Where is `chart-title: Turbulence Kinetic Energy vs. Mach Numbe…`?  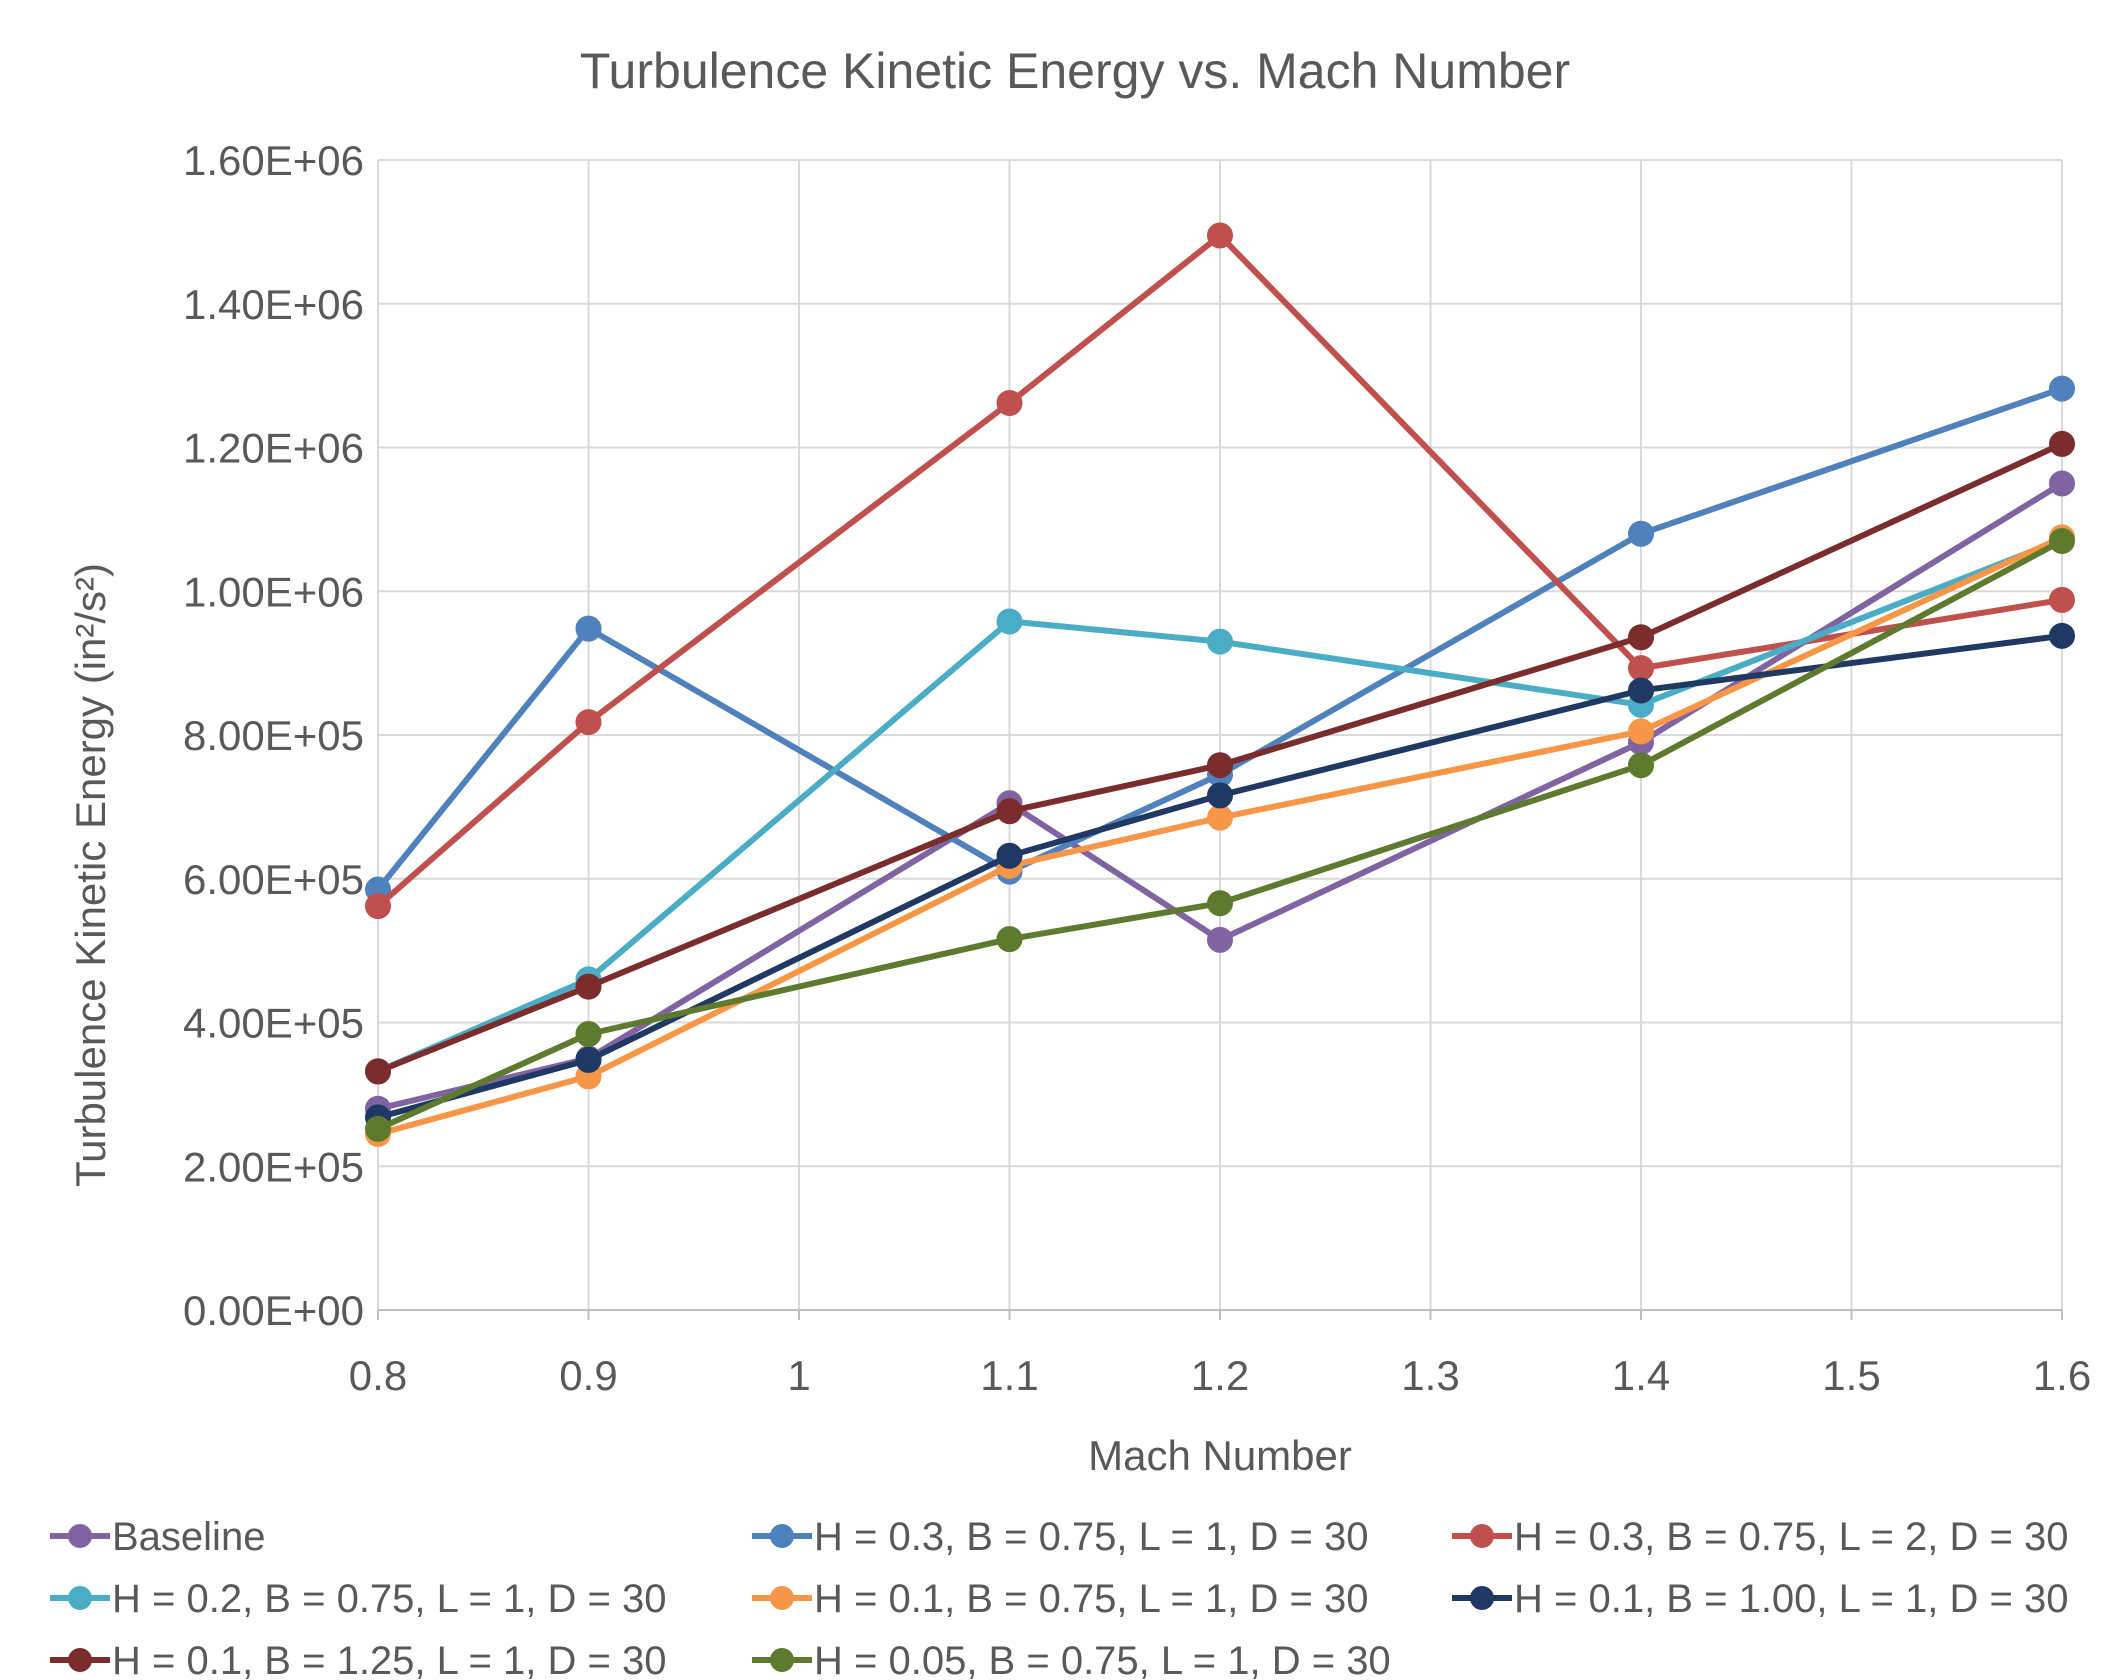 chart-title: Turbulence Kinetic Energy vs. Mach Numbe… is located at coordinates (1075, 71).